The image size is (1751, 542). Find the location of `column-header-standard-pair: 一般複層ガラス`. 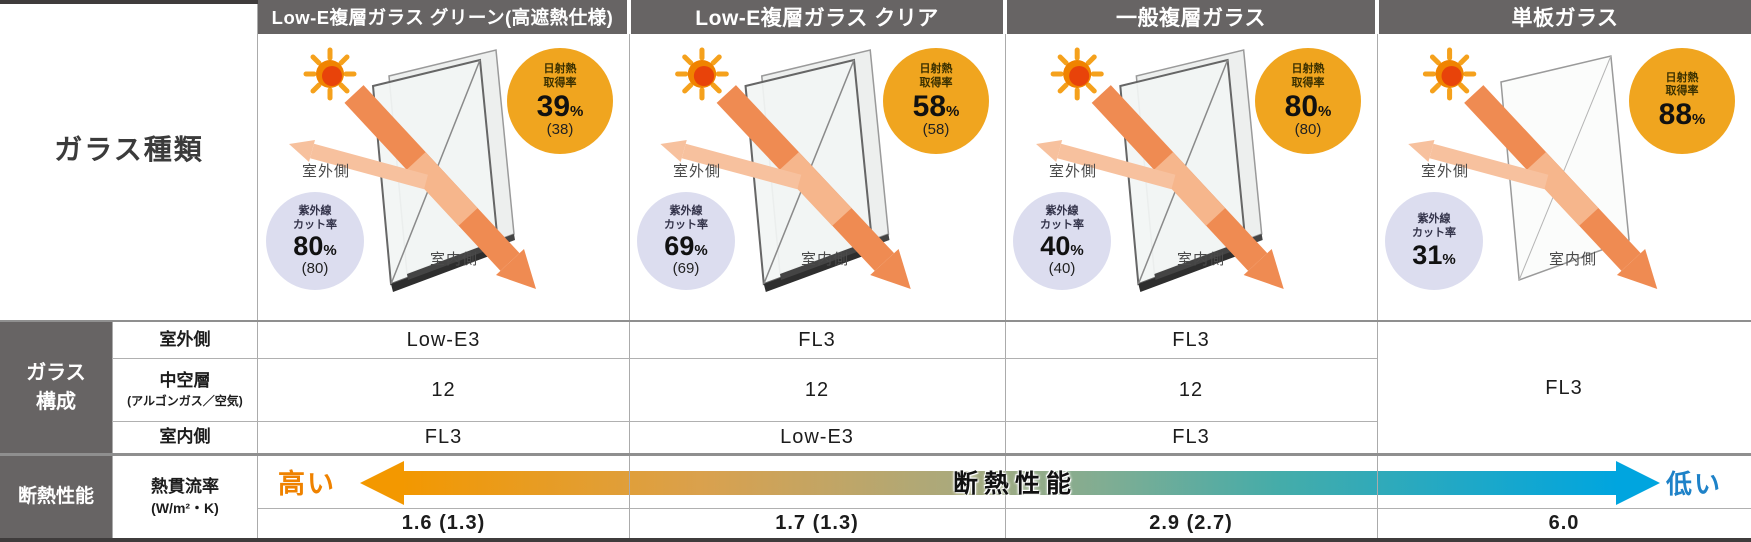

column-header-standard-pair: 一般複層ガラス is located at coordinates (1191, 17).